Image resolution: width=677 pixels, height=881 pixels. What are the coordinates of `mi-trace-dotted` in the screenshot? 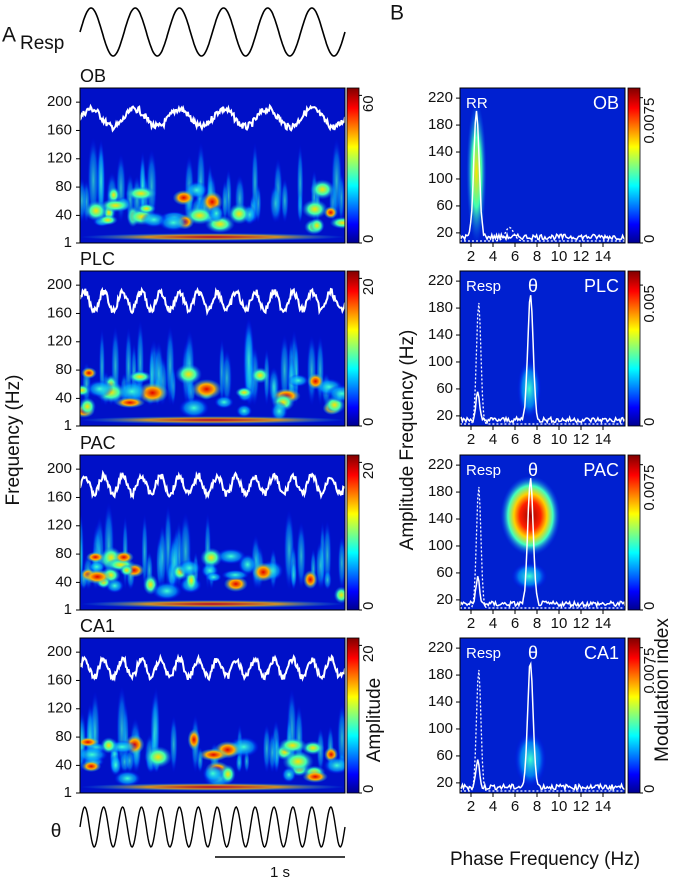 It's located at (542, 363).